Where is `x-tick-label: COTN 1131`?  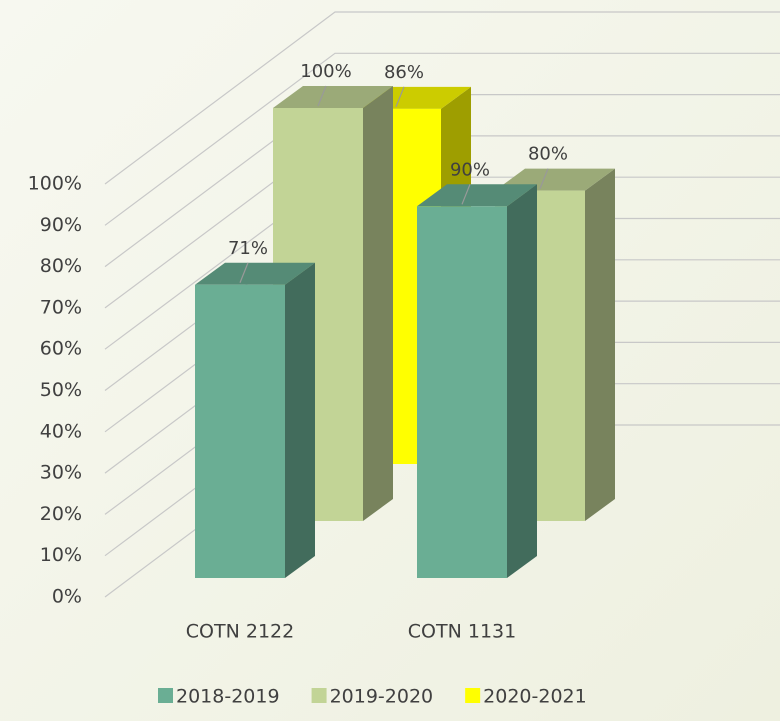 x-tick-label: COTN 1131 is located at coordinates (462, 632).